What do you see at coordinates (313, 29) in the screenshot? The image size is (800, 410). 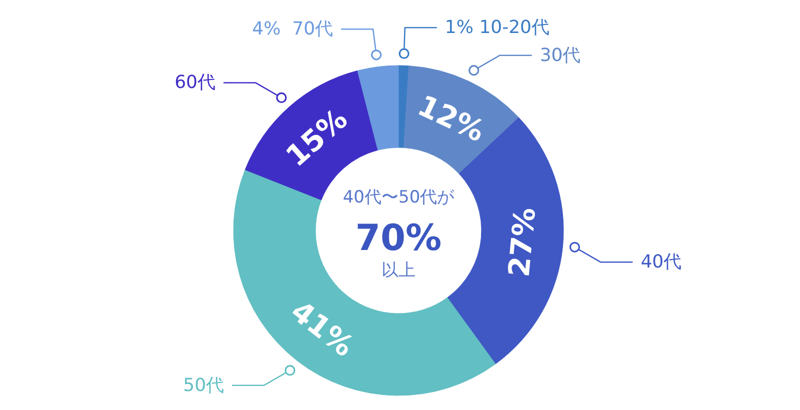 I see `slice-label: 70代` at bounding box center [313, 29].